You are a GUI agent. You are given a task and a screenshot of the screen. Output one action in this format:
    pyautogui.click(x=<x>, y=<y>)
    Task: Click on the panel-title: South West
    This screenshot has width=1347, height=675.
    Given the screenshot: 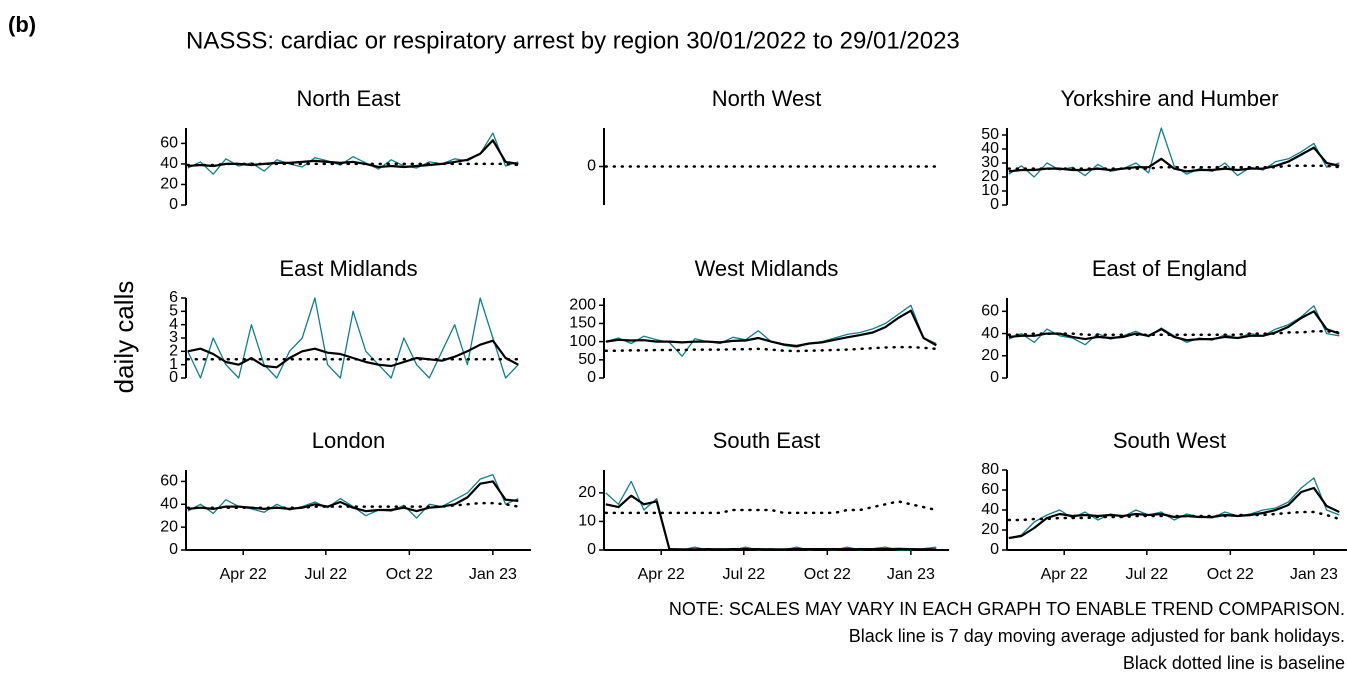 What is the action you would take?
    pyautogui.click(x=1169, y=440)
    